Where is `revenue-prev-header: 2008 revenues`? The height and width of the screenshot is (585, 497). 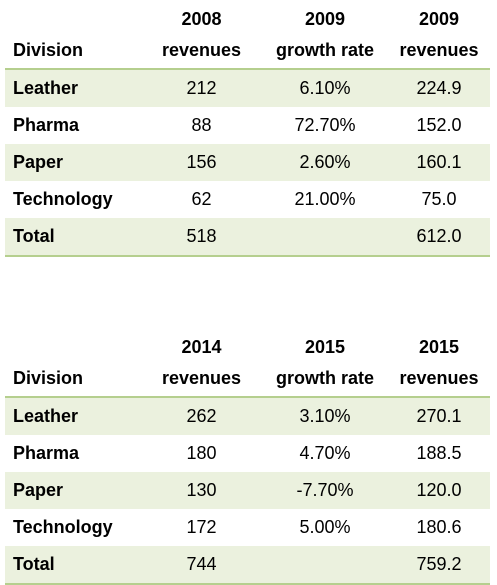
revenue-prev-header: 2008 revenues is located at coordinates (201, 37).